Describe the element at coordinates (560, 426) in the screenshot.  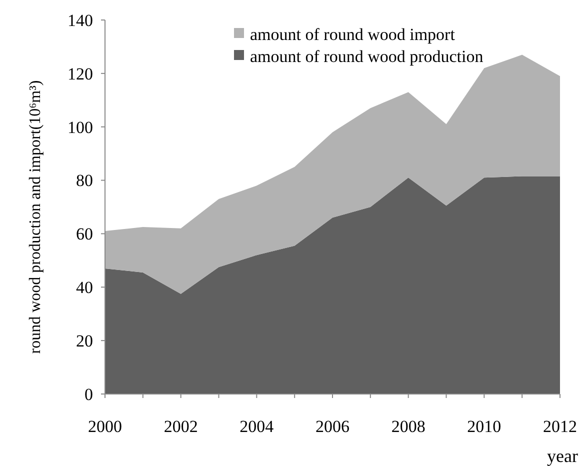
I see `x-tick-label: 2012` at that location.